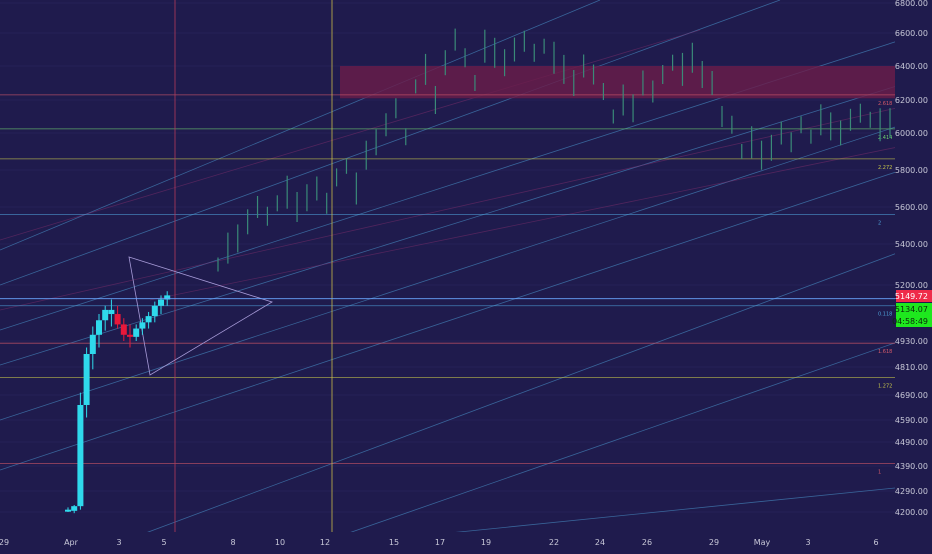 Image resolution: width=932 pixels, height=554 pixels. What do you see at coordinates (879, 473) in the screenshot?
I see `fib-label: 1` at bounding box center [879, 473].